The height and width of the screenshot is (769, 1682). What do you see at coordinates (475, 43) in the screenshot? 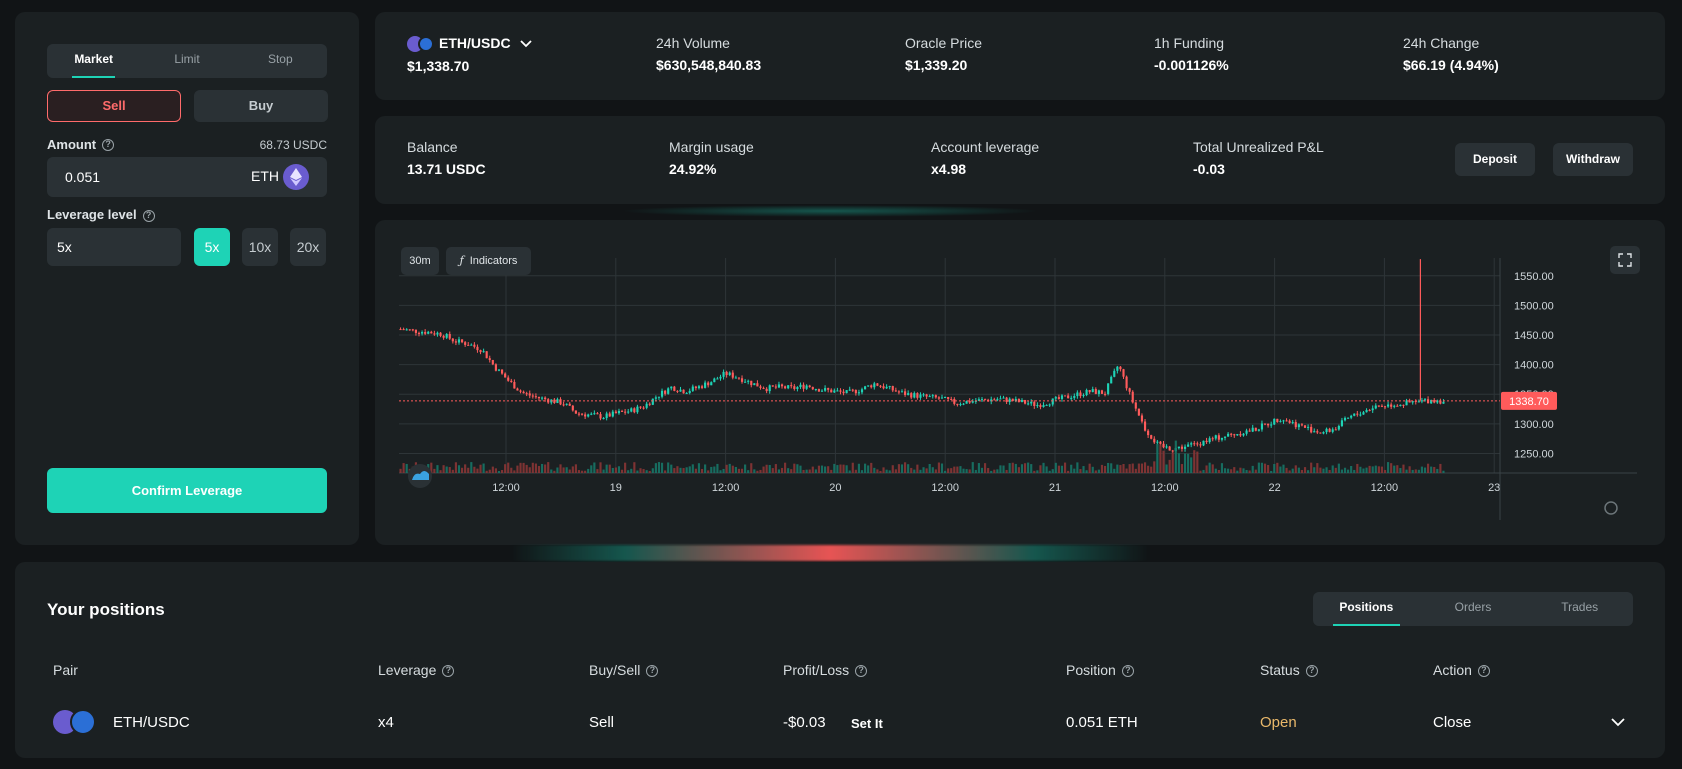
I see `pair-name: ETH/USDC` at bounding box center [475, 43].